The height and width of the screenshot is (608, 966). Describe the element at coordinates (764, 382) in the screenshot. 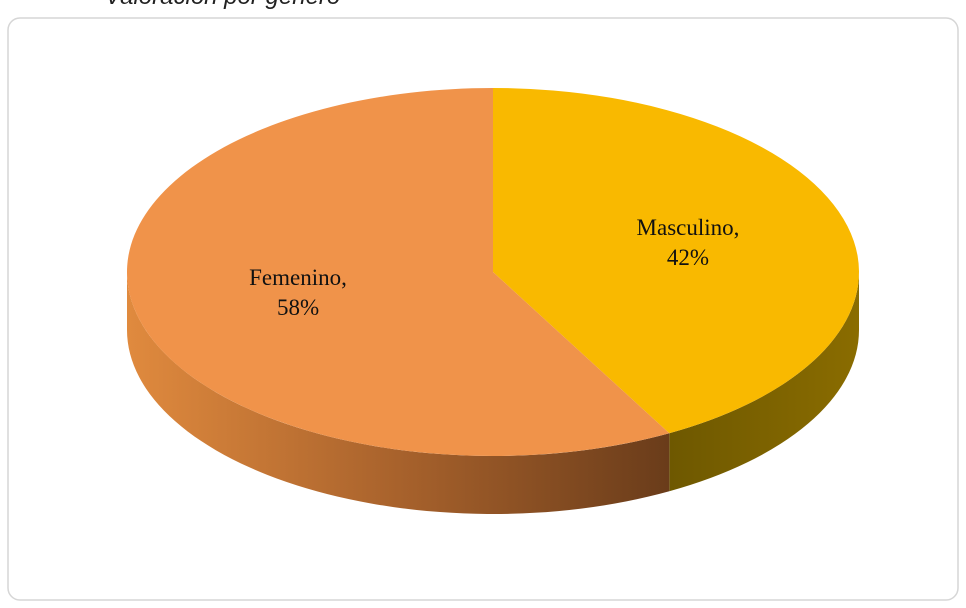

I see `pie-side` at that location.